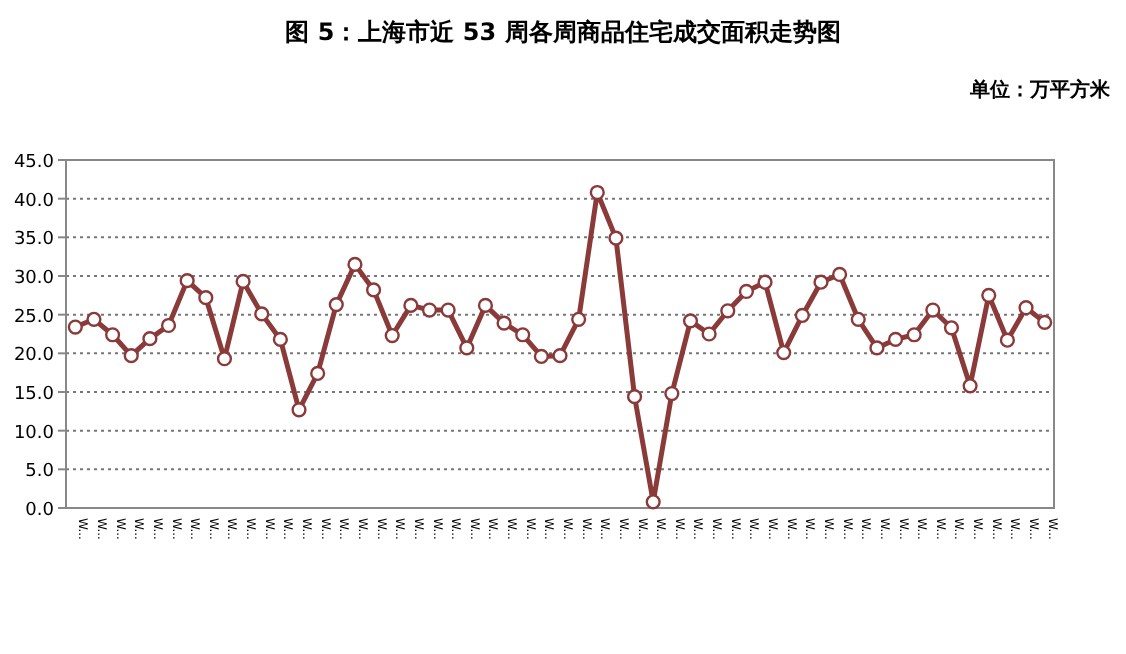 The height and width of the screenshot is (654, 1126). What do you see at coordinates (40, 472) in the screenshot?
I see `y-tick-label: 5.0` at bounding box center [40, 472].